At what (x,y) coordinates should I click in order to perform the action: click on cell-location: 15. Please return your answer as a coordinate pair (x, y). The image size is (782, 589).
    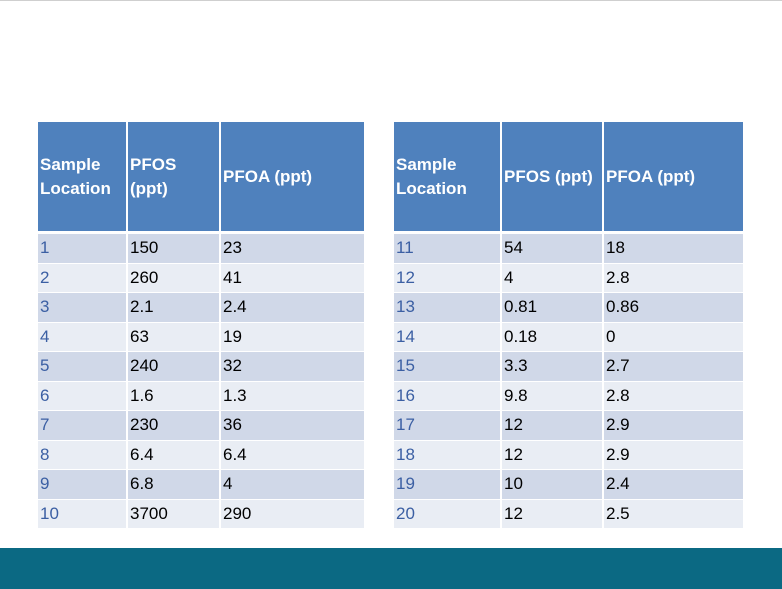
    Looking at the image, I should click on (448, 367).